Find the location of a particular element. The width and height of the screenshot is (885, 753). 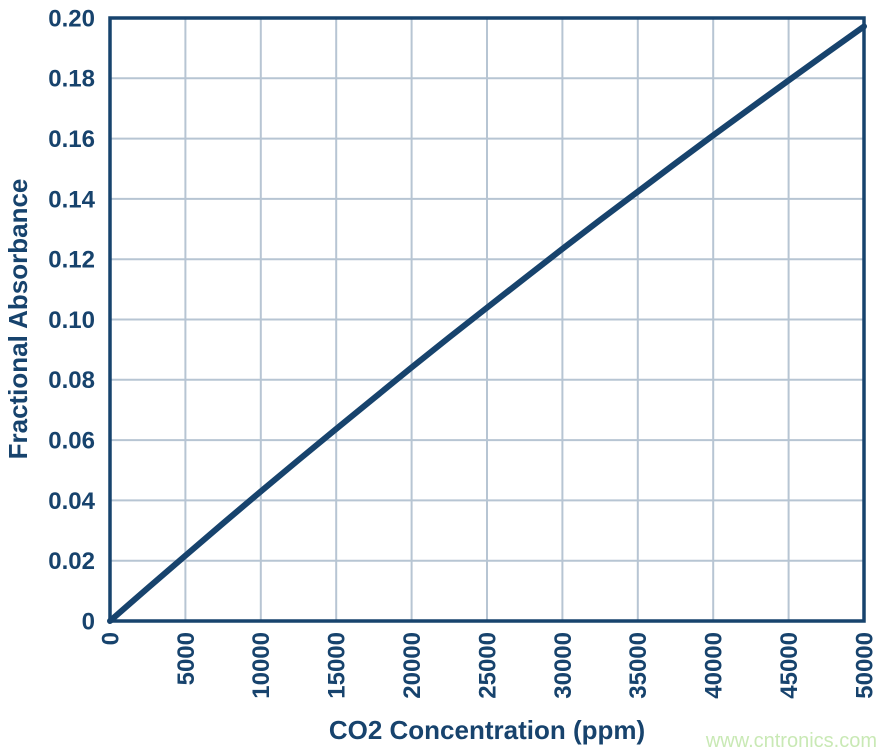

x-tick-label: 10000 is located at coordinates (261, 665).